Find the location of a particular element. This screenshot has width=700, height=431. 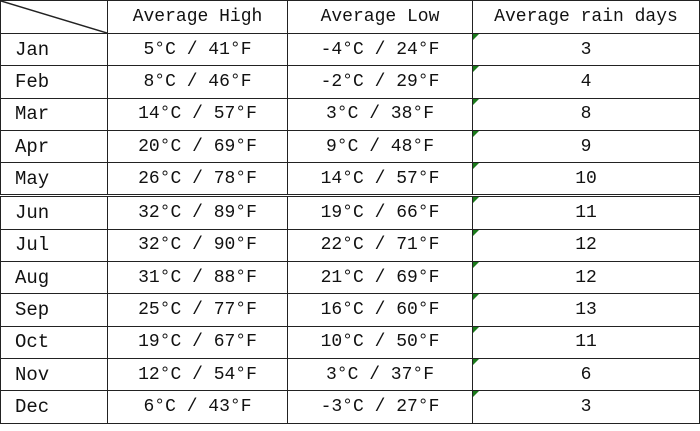

month-cell: Apr is located at coordinates (54, 146).